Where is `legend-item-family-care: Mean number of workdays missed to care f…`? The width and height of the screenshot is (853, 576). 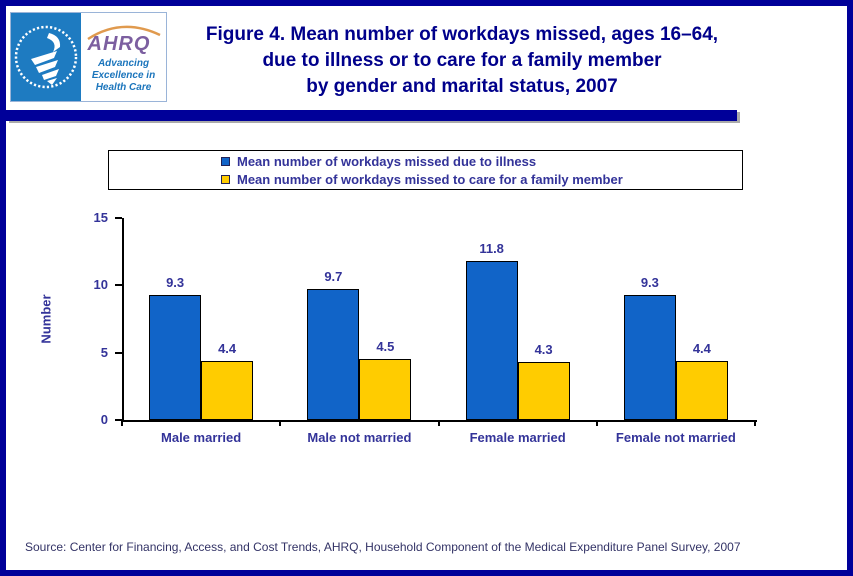
legend-item-family-care: Mean number of workdays missed to care f… is located at coordinates (481, 179).